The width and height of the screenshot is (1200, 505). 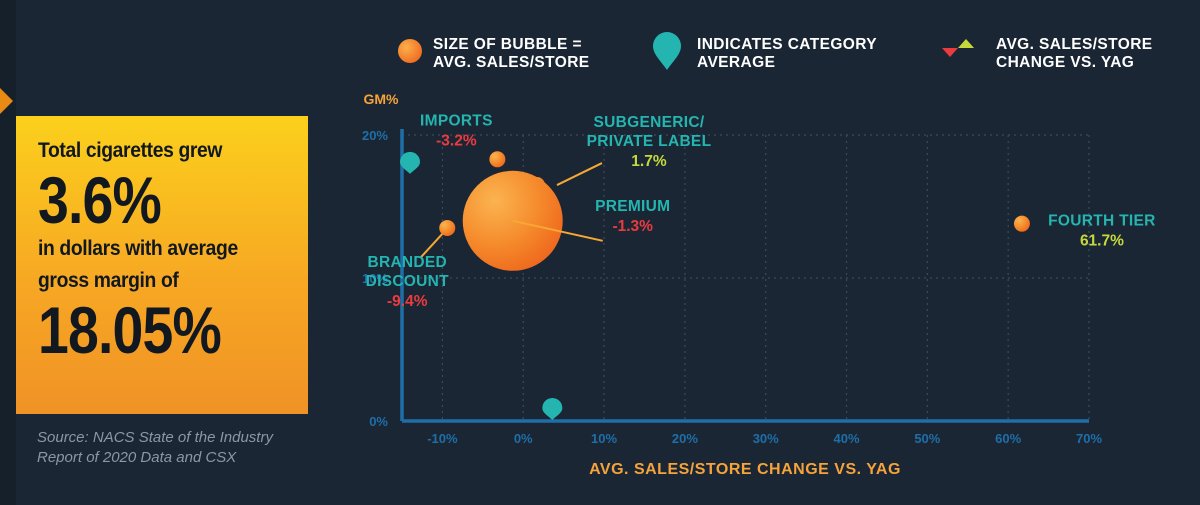 What do you see at coordinates (766, 438) in the screenshot?
I see `x-tick-label: 30%` at bounding box center [766, 438].